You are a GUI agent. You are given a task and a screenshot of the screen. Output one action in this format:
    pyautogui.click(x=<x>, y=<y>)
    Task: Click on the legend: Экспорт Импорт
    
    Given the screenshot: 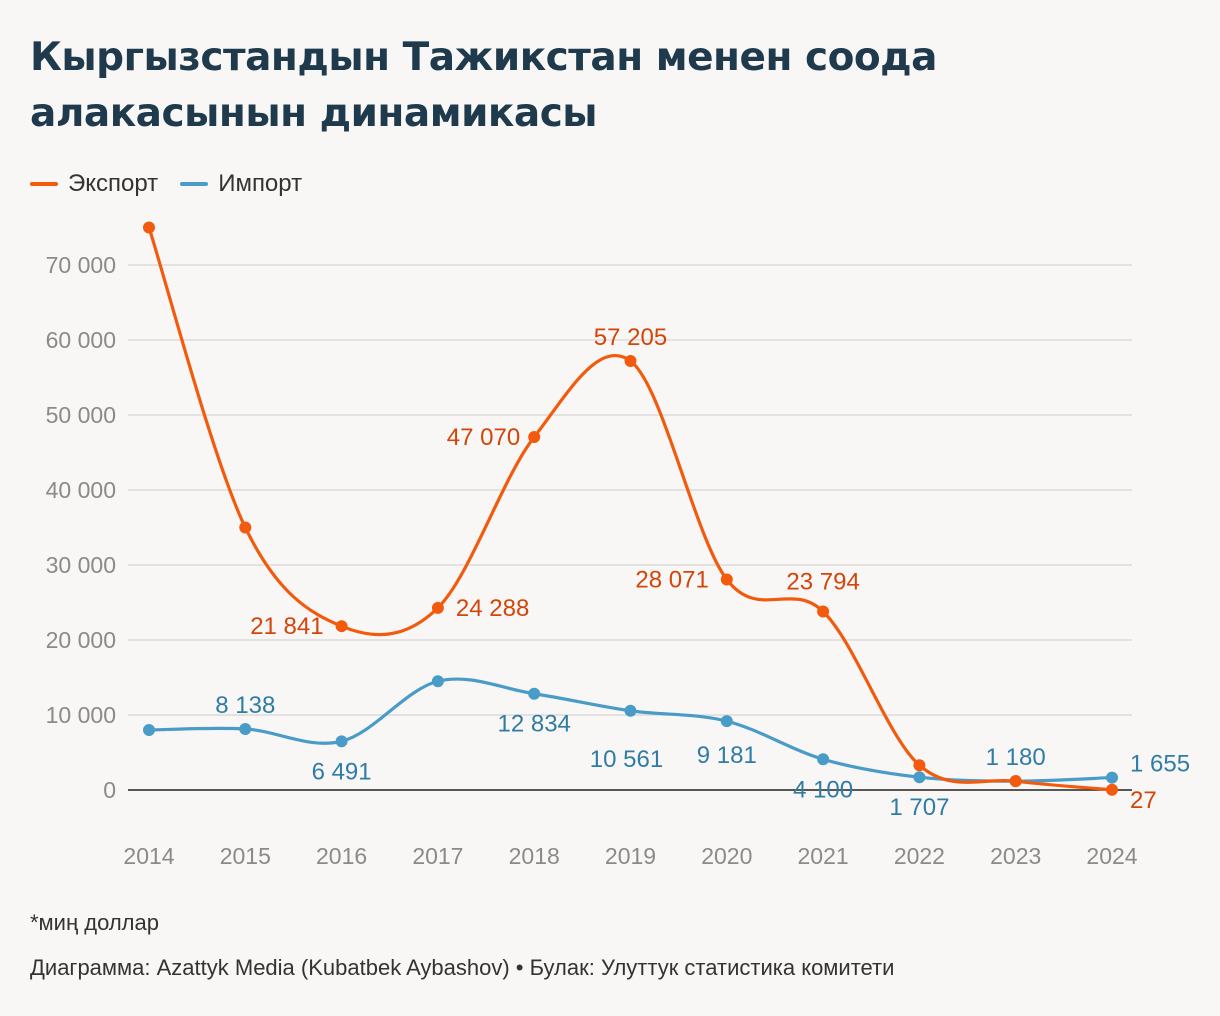 What is the action you would take?
    pyautogui.click(x=166, y=184)
    